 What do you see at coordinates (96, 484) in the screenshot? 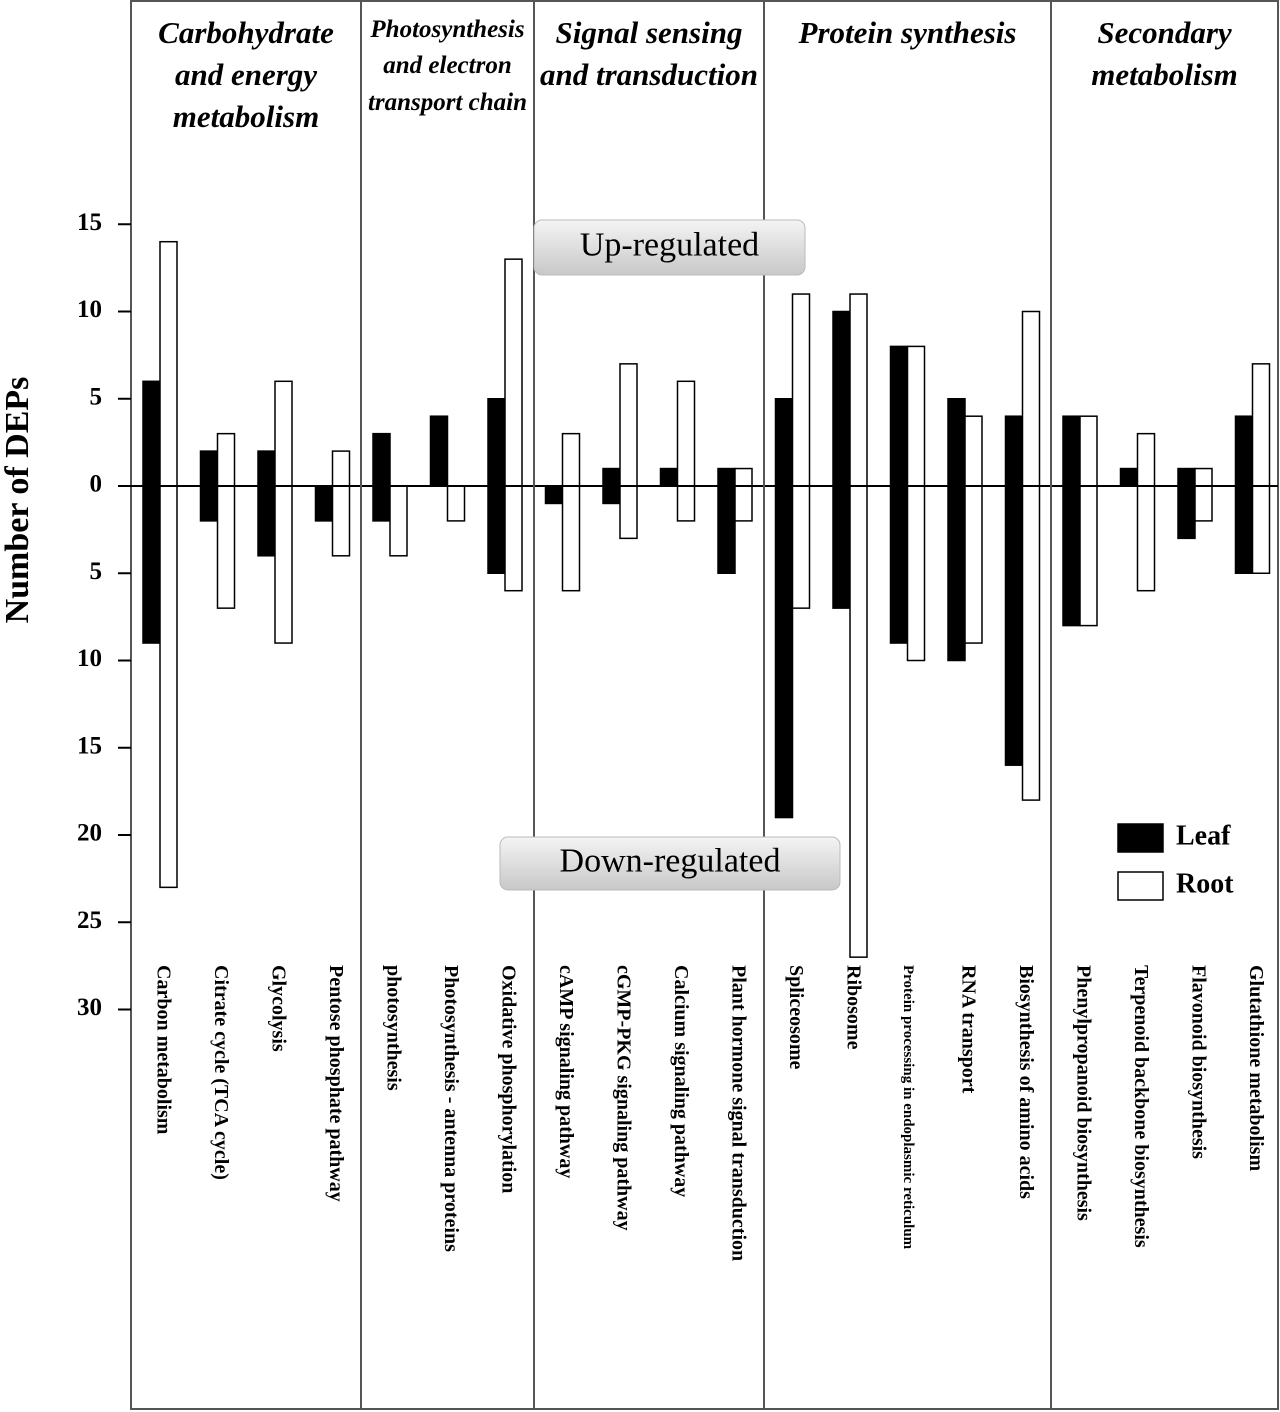
I see `y-tick-label: 0` at bounding box center [96, 484].